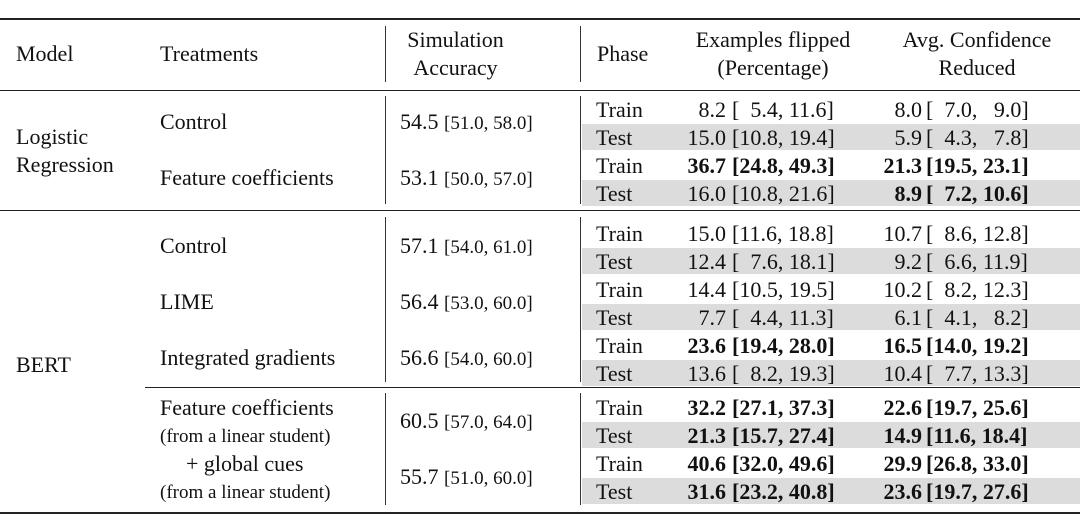 The height and width of the screenshot is (530, 1080). What do you see at coordinates (488, 359) in the screenshot?
I see `sim-ci: [54.0, 60.0]` at bounding box center [488, 359].